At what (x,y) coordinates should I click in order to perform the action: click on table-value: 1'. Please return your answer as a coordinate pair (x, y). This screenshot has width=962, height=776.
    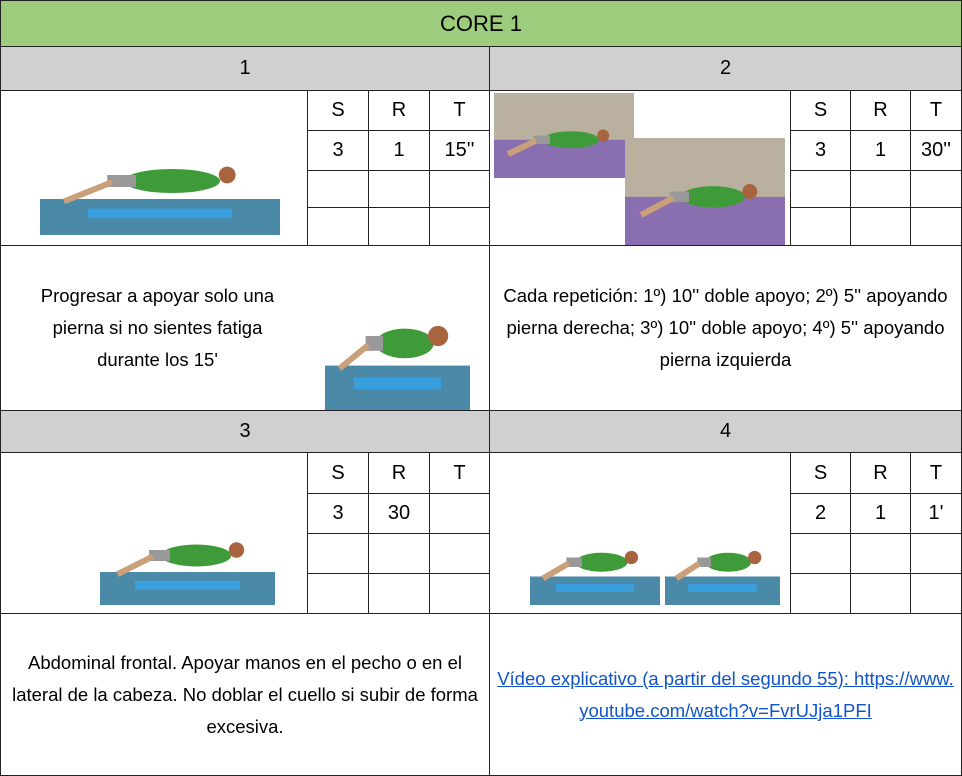
    Looking at the image, I should click on (936, 513).